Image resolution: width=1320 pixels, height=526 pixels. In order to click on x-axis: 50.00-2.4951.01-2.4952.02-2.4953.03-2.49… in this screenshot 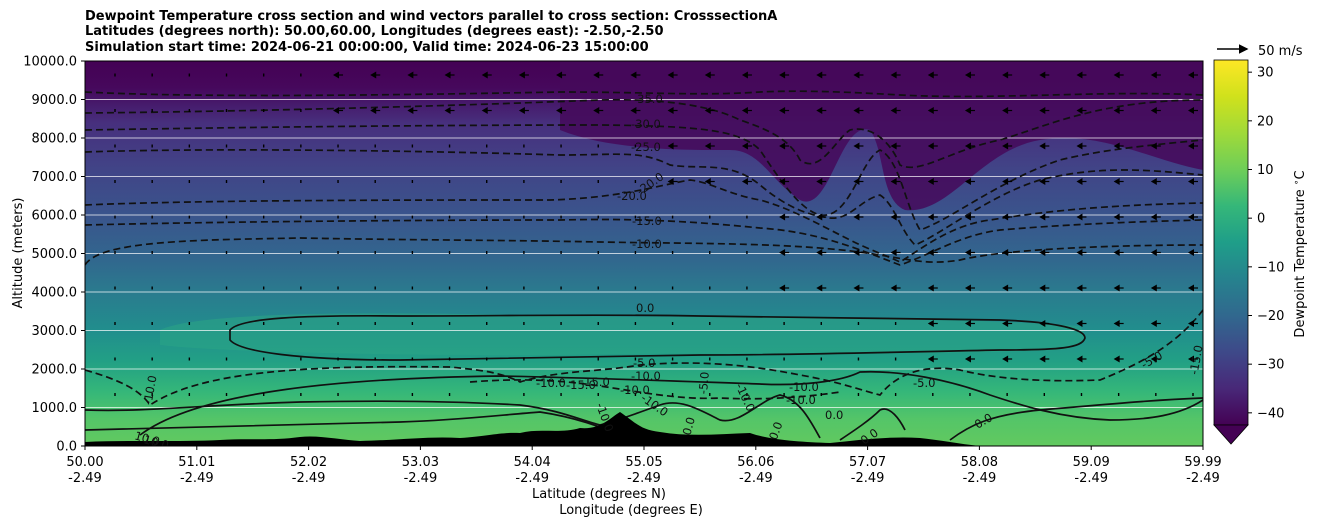, I will do `click(644, 466)`.